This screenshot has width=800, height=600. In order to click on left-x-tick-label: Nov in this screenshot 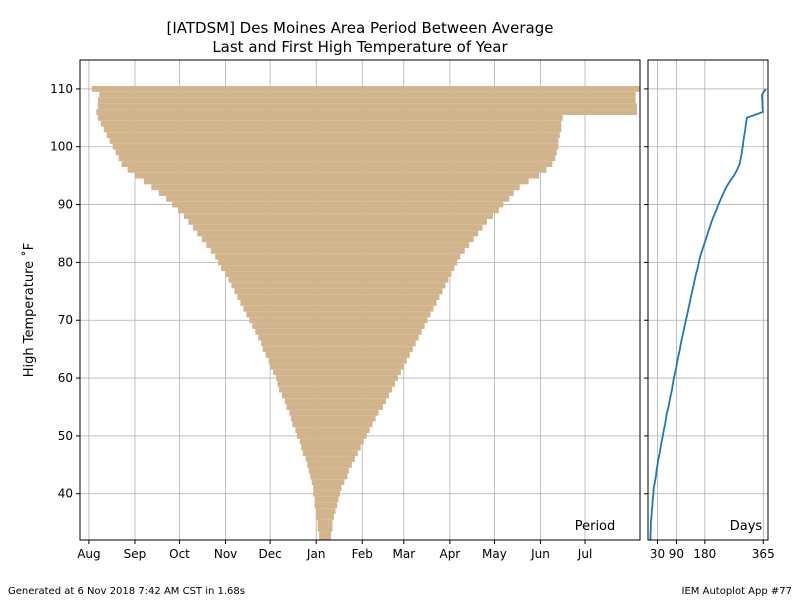, I will do `click(225, 554)`.